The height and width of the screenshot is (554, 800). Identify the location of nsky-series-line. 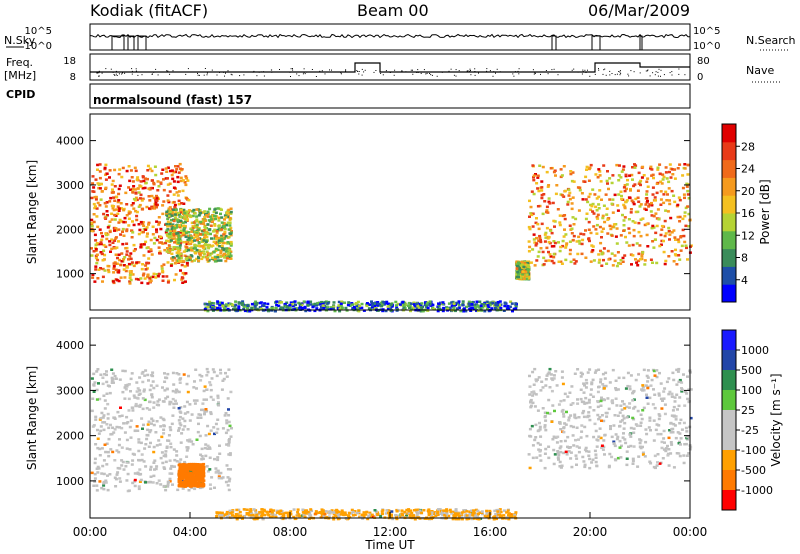
(389, 36).